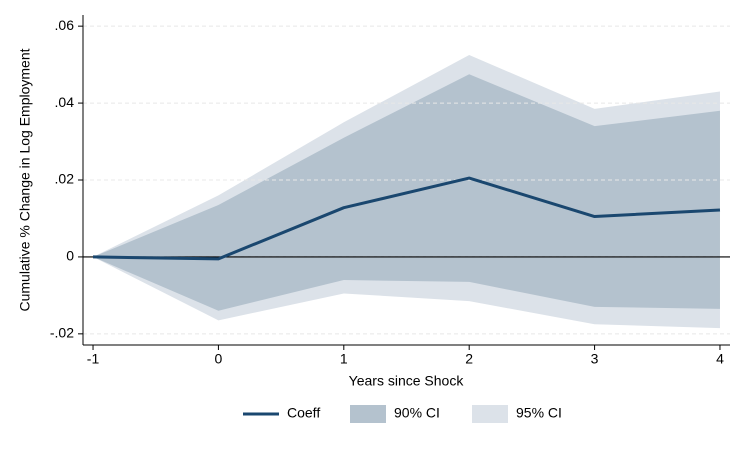  Describe the element at coordinates (62, 333) in the screenshot. I see `y-tick-label: -.02` at that location.